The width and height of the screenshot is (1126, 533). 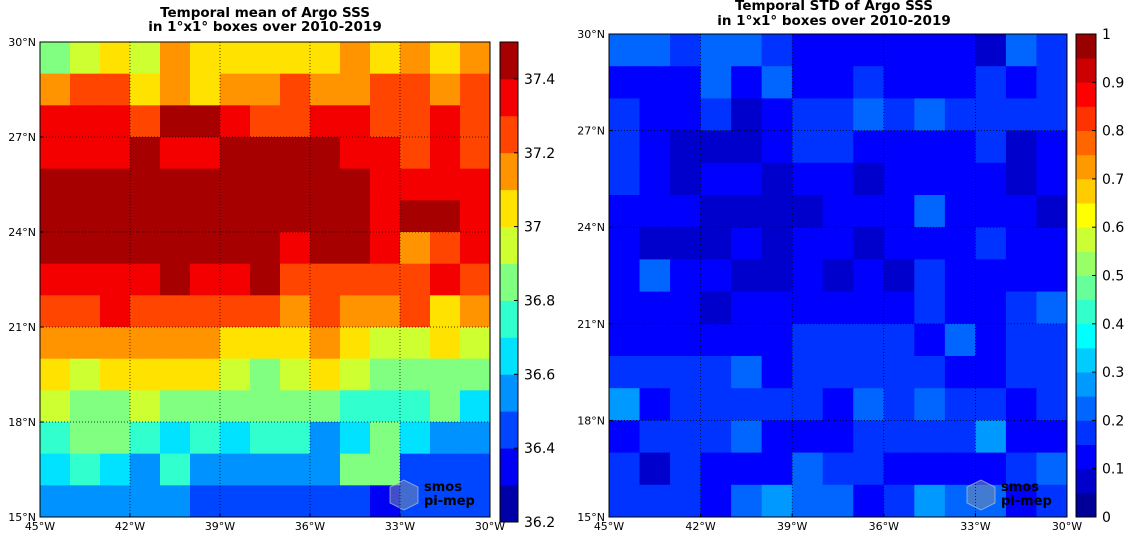 What do you see at coordinates (591, 227) in the screenshot?
I see `y-tick-label: 24°N` at bounding box center [591, 227].